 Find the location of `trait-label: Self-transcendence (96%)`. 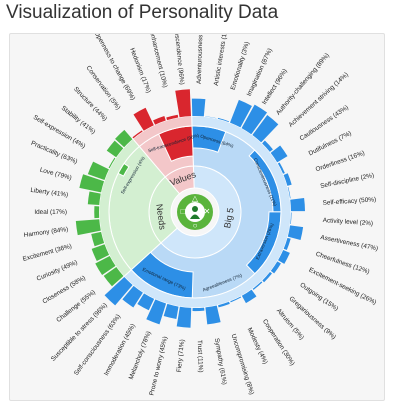

trait-label: Self-transcendence (96%) is located at coordinates (178, 59).